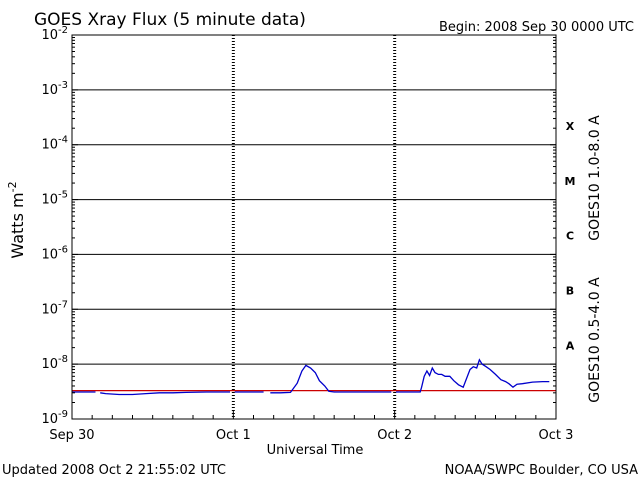  What do you see at coordinates (570, 126) in the screenshot?
I see `flare-class-x: X` at bounding box center [570, 126].